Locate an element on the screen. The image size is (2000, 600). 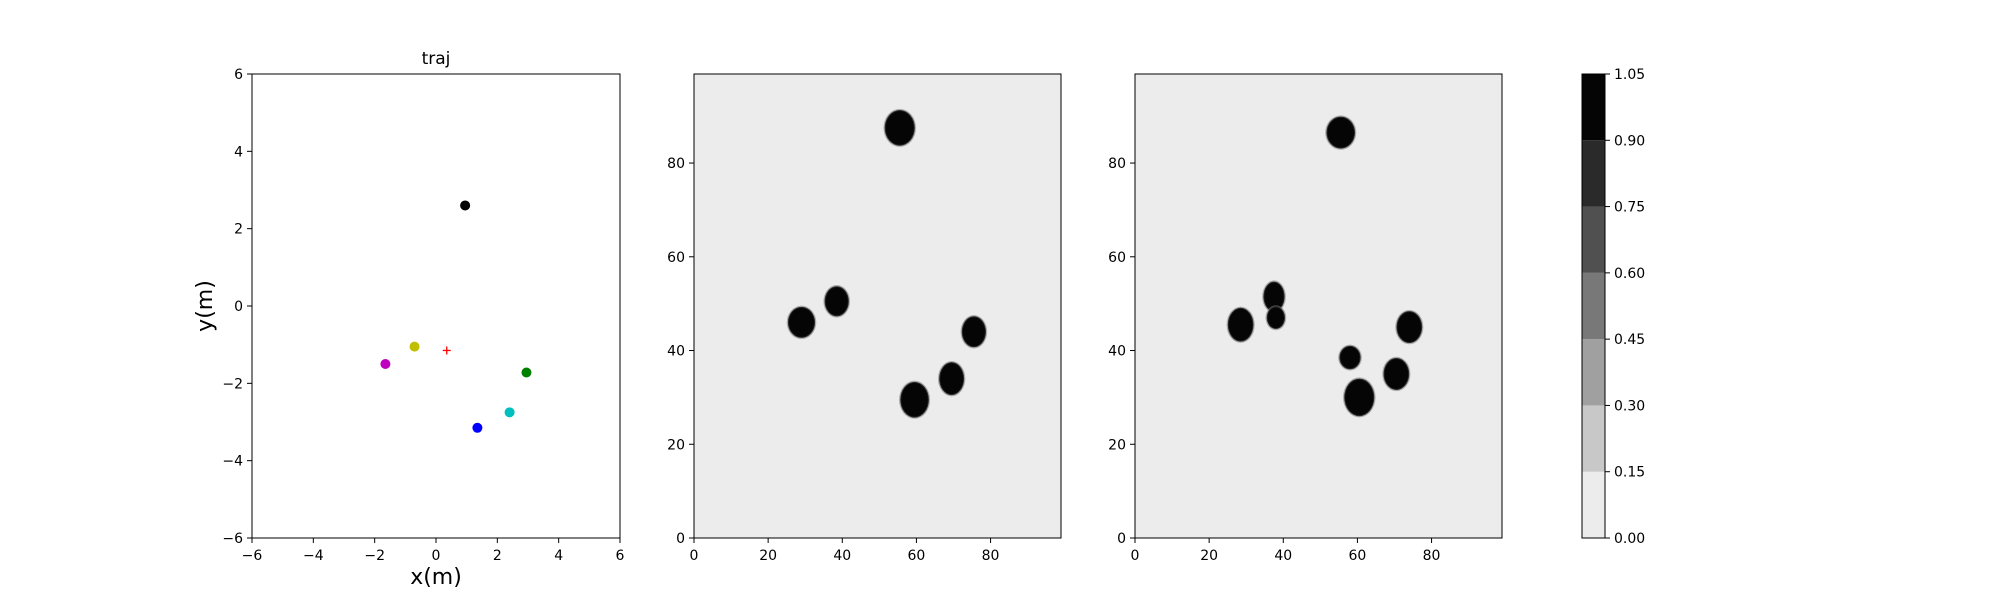
heat2-y-tick-label: 40 is located at coordinates (1117, 352).